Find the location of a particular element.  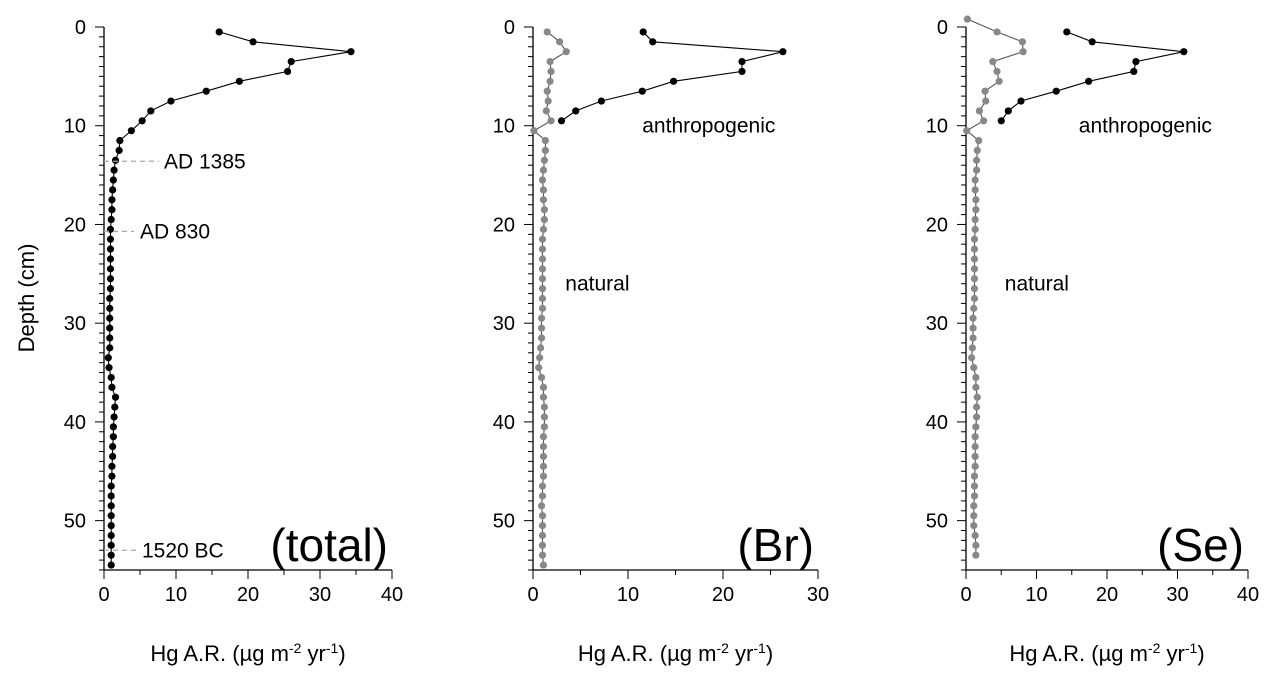

y-tick-label: 40 is located at coordinates (504, 423).